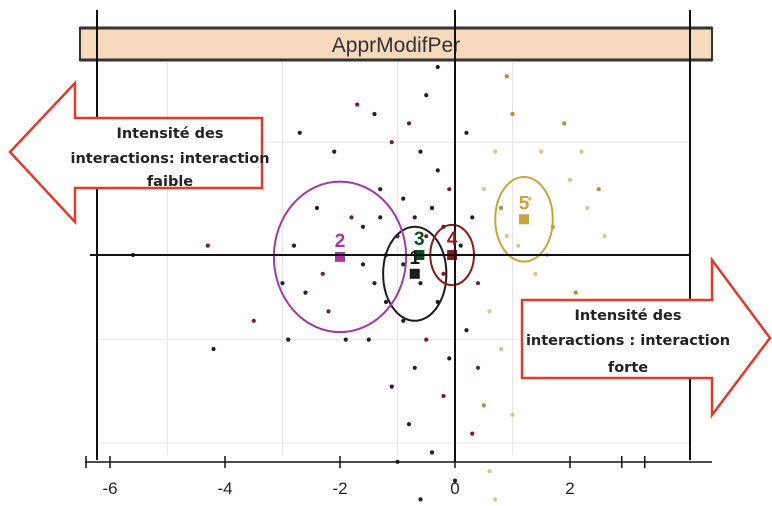  Describe the element at coordinates (627, 316) in the screenshot. I see `right-callout-line-1: Intensité des` at that location.